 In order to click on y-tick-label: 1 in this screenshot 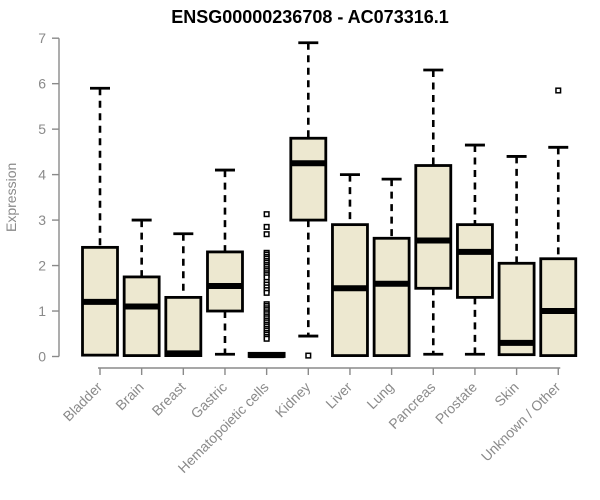, I will do `click(42, 311)`.